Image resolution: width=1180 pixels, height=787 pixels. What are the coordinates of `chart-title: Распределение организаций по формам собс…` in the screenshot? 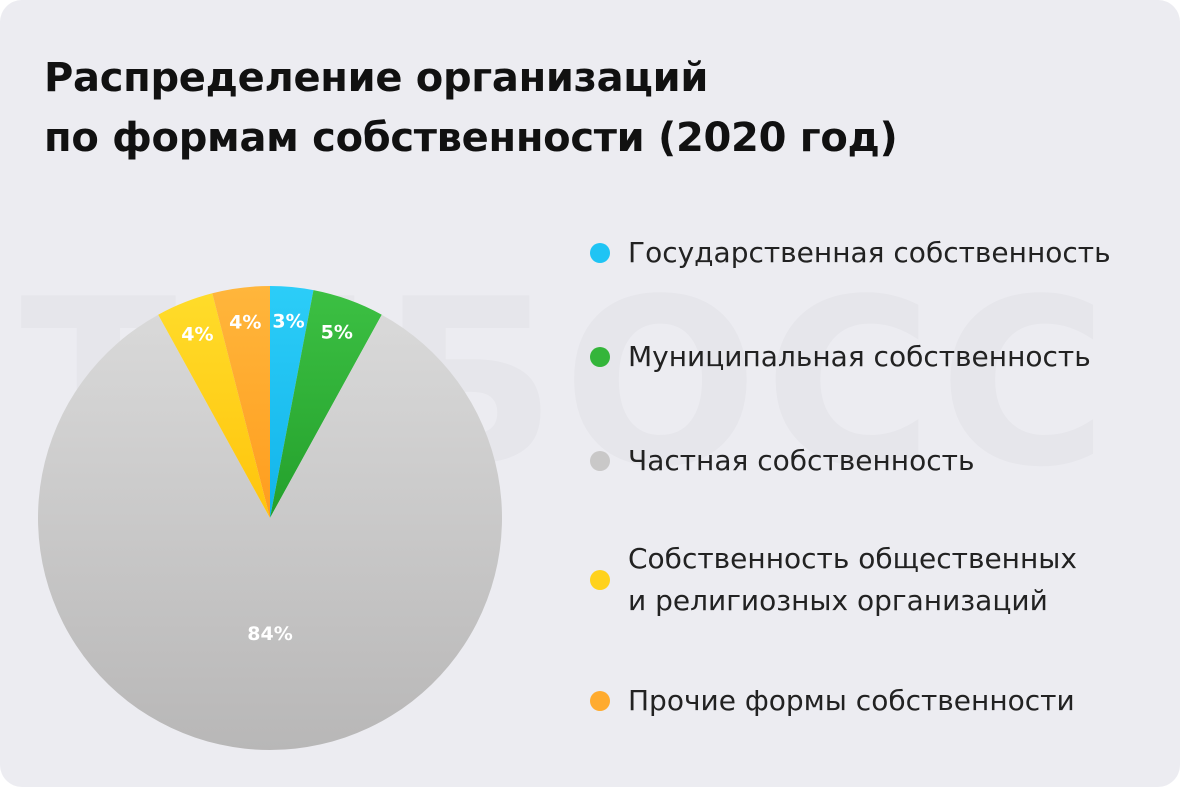 It's located at (471, 108).